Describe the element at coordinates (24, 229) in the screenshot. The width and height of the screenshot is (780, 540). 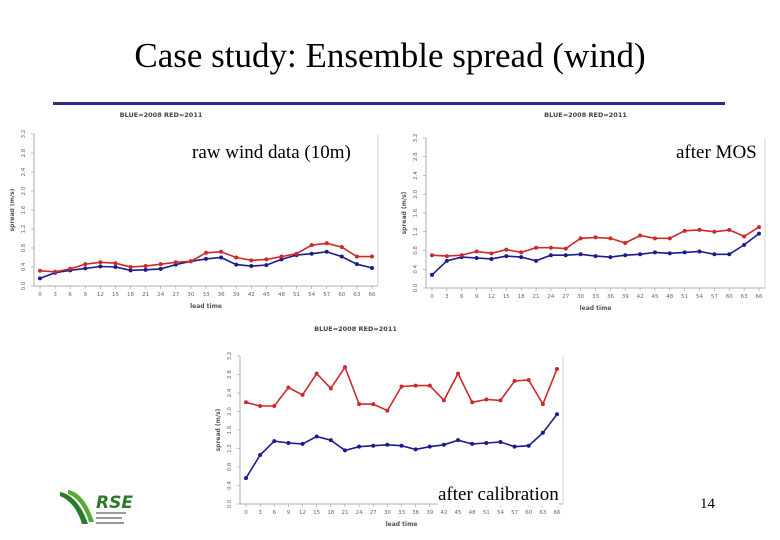
I see `y-tick-label: 1.2` at that location.